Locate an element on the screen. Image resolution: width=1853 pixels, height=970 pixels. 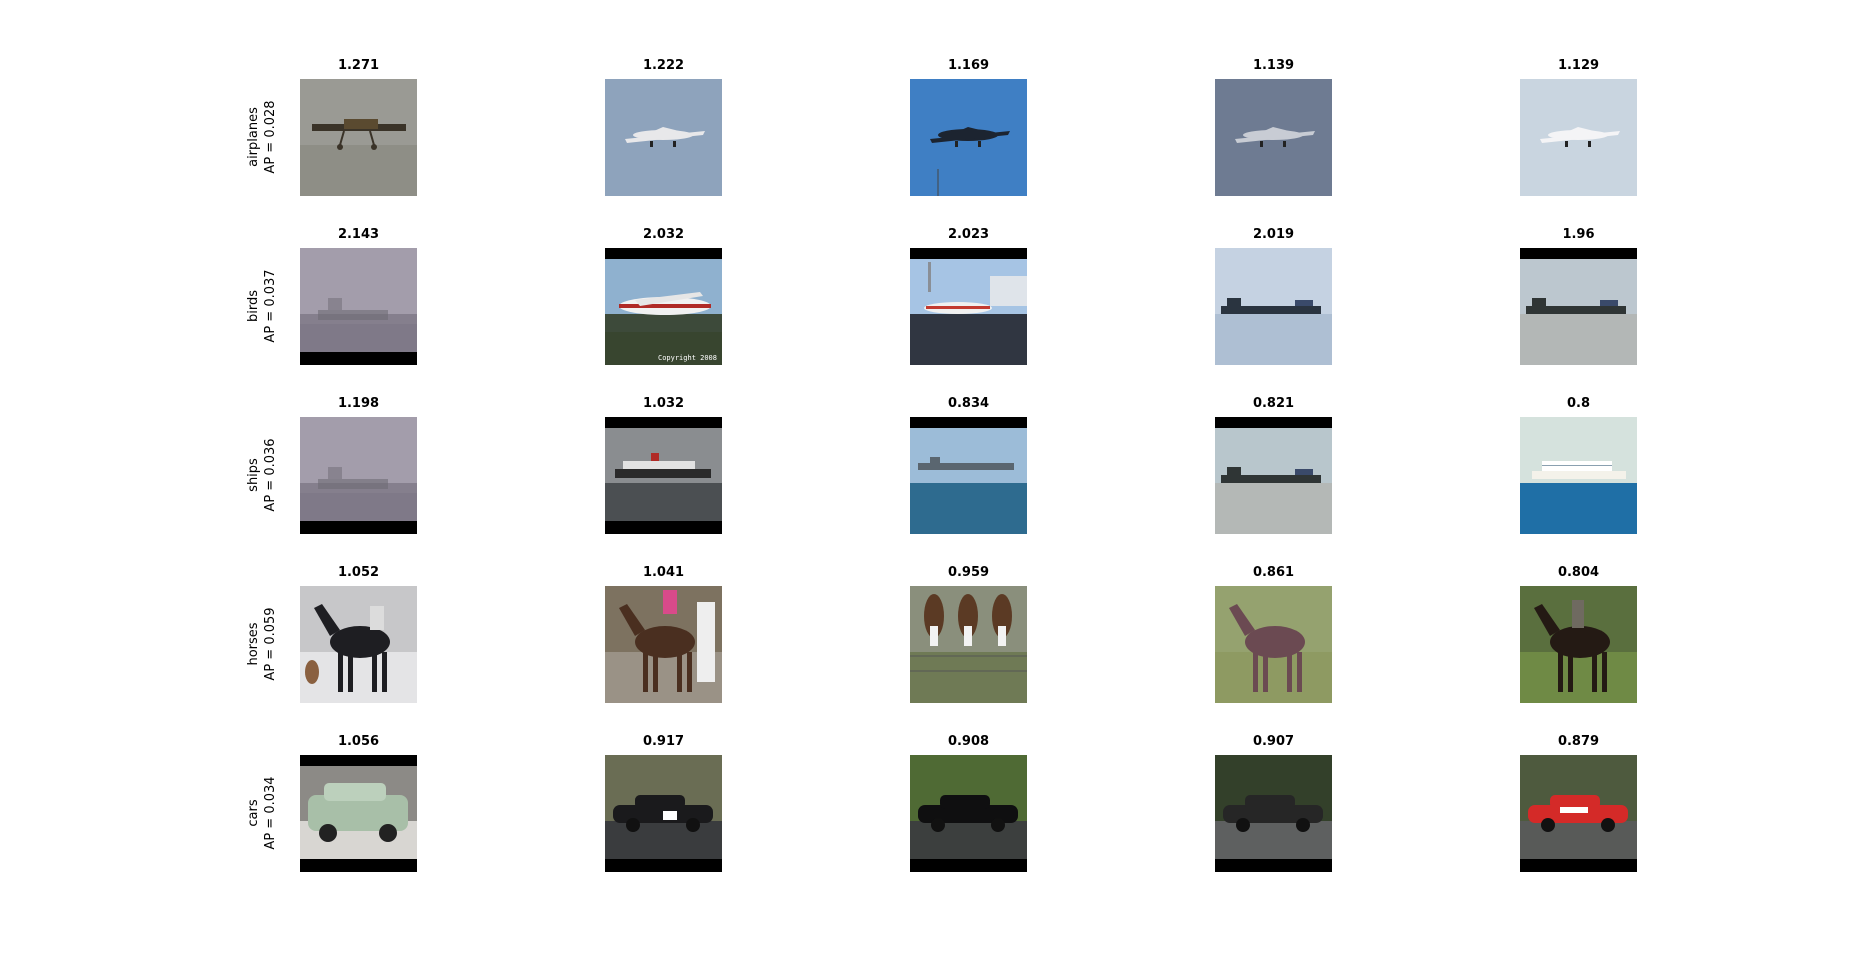
category-name: birds is located at coordinates (253, 306).